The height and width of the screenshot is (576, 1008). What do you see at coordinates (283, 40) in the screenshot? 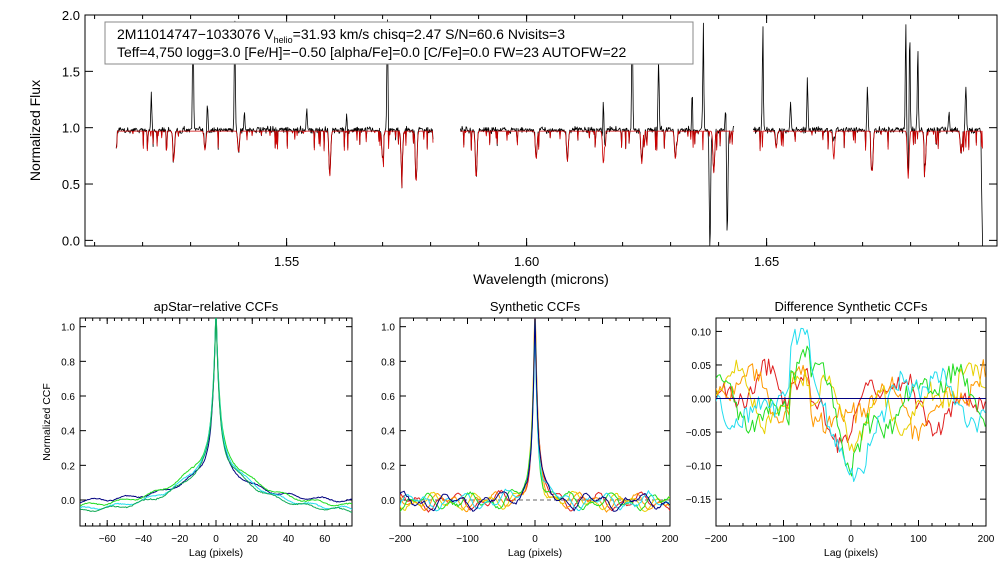
I see `vhelio-subscript: helio` at bounding box center [283, 40].